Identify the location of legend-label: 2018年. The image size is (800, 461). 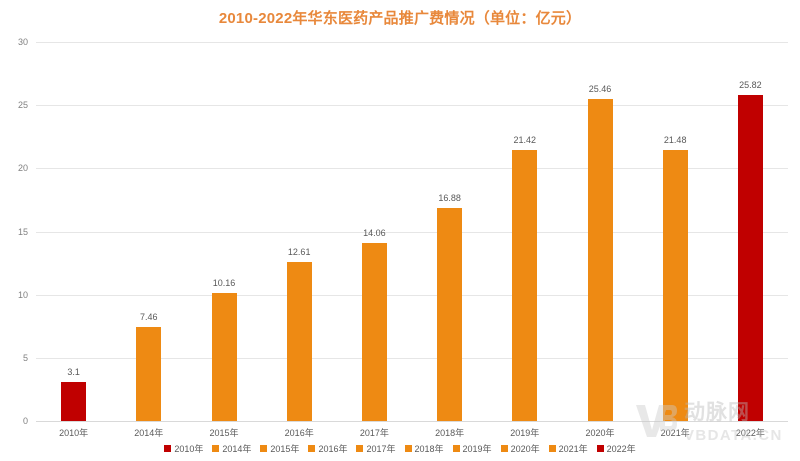
(429, 449).